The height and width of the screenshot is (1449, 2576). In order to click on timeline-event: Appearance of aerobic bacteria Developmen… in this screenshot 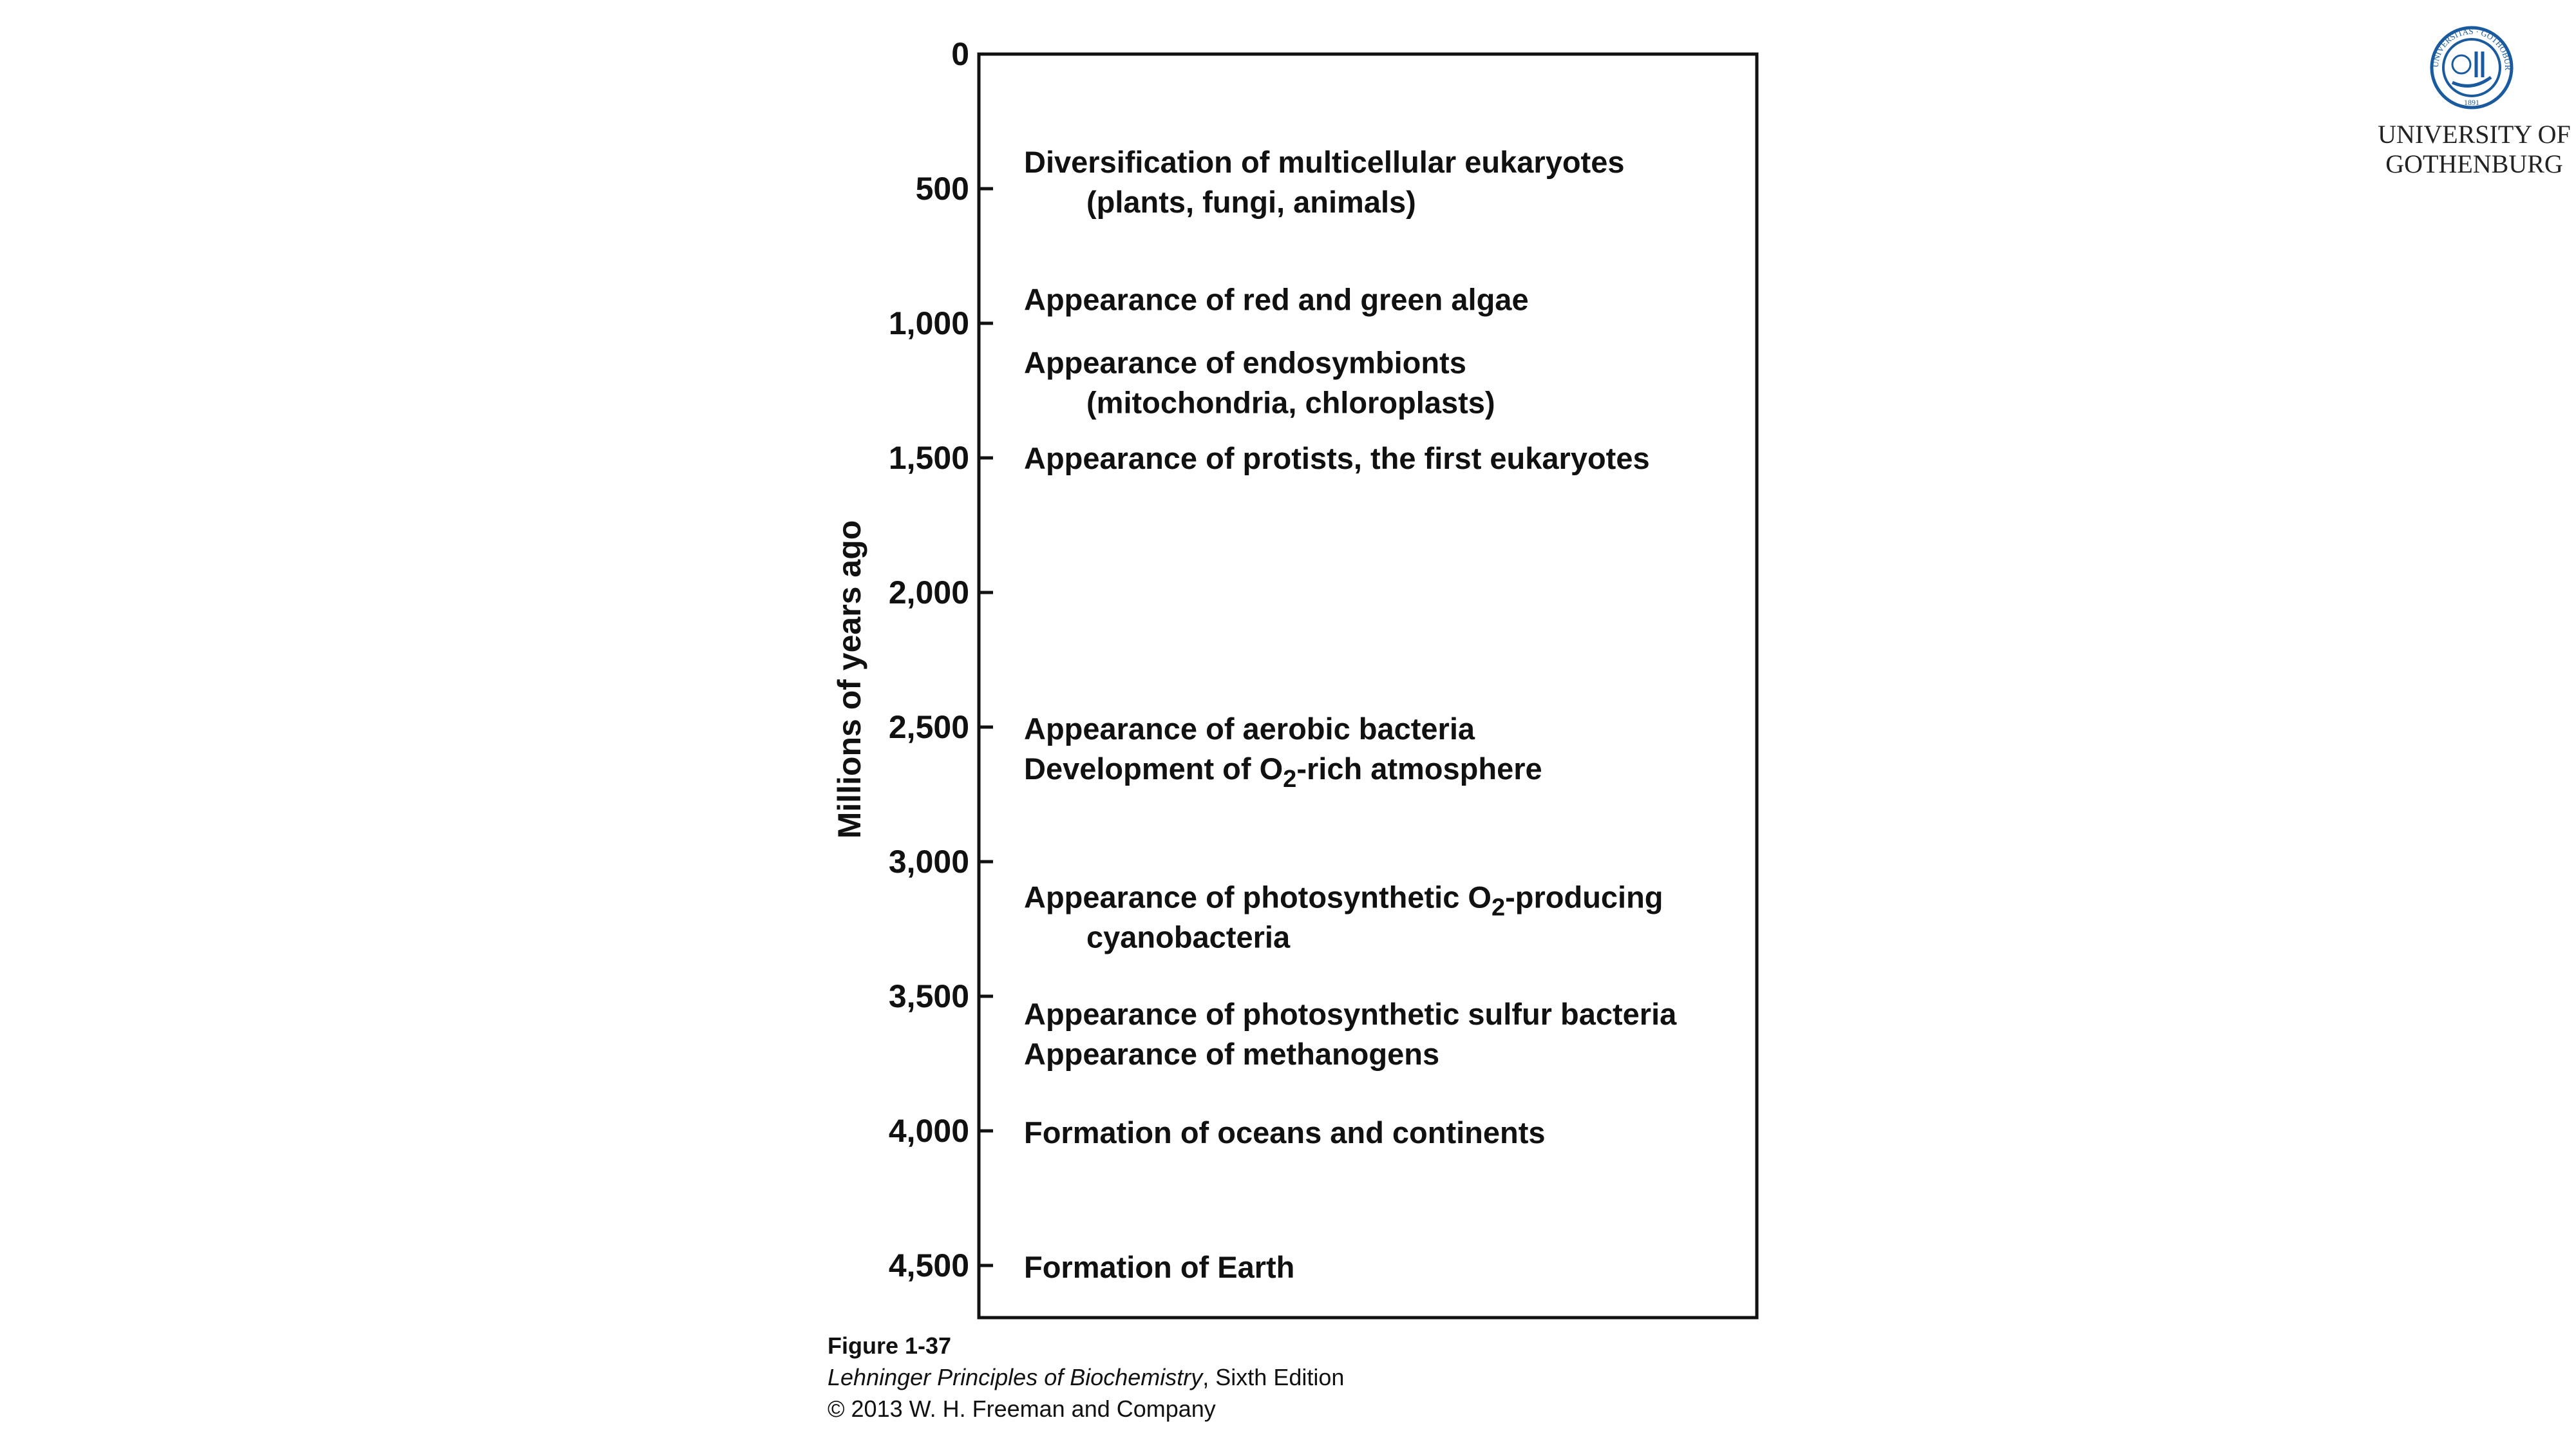, I will do `click(1283, 752)`.